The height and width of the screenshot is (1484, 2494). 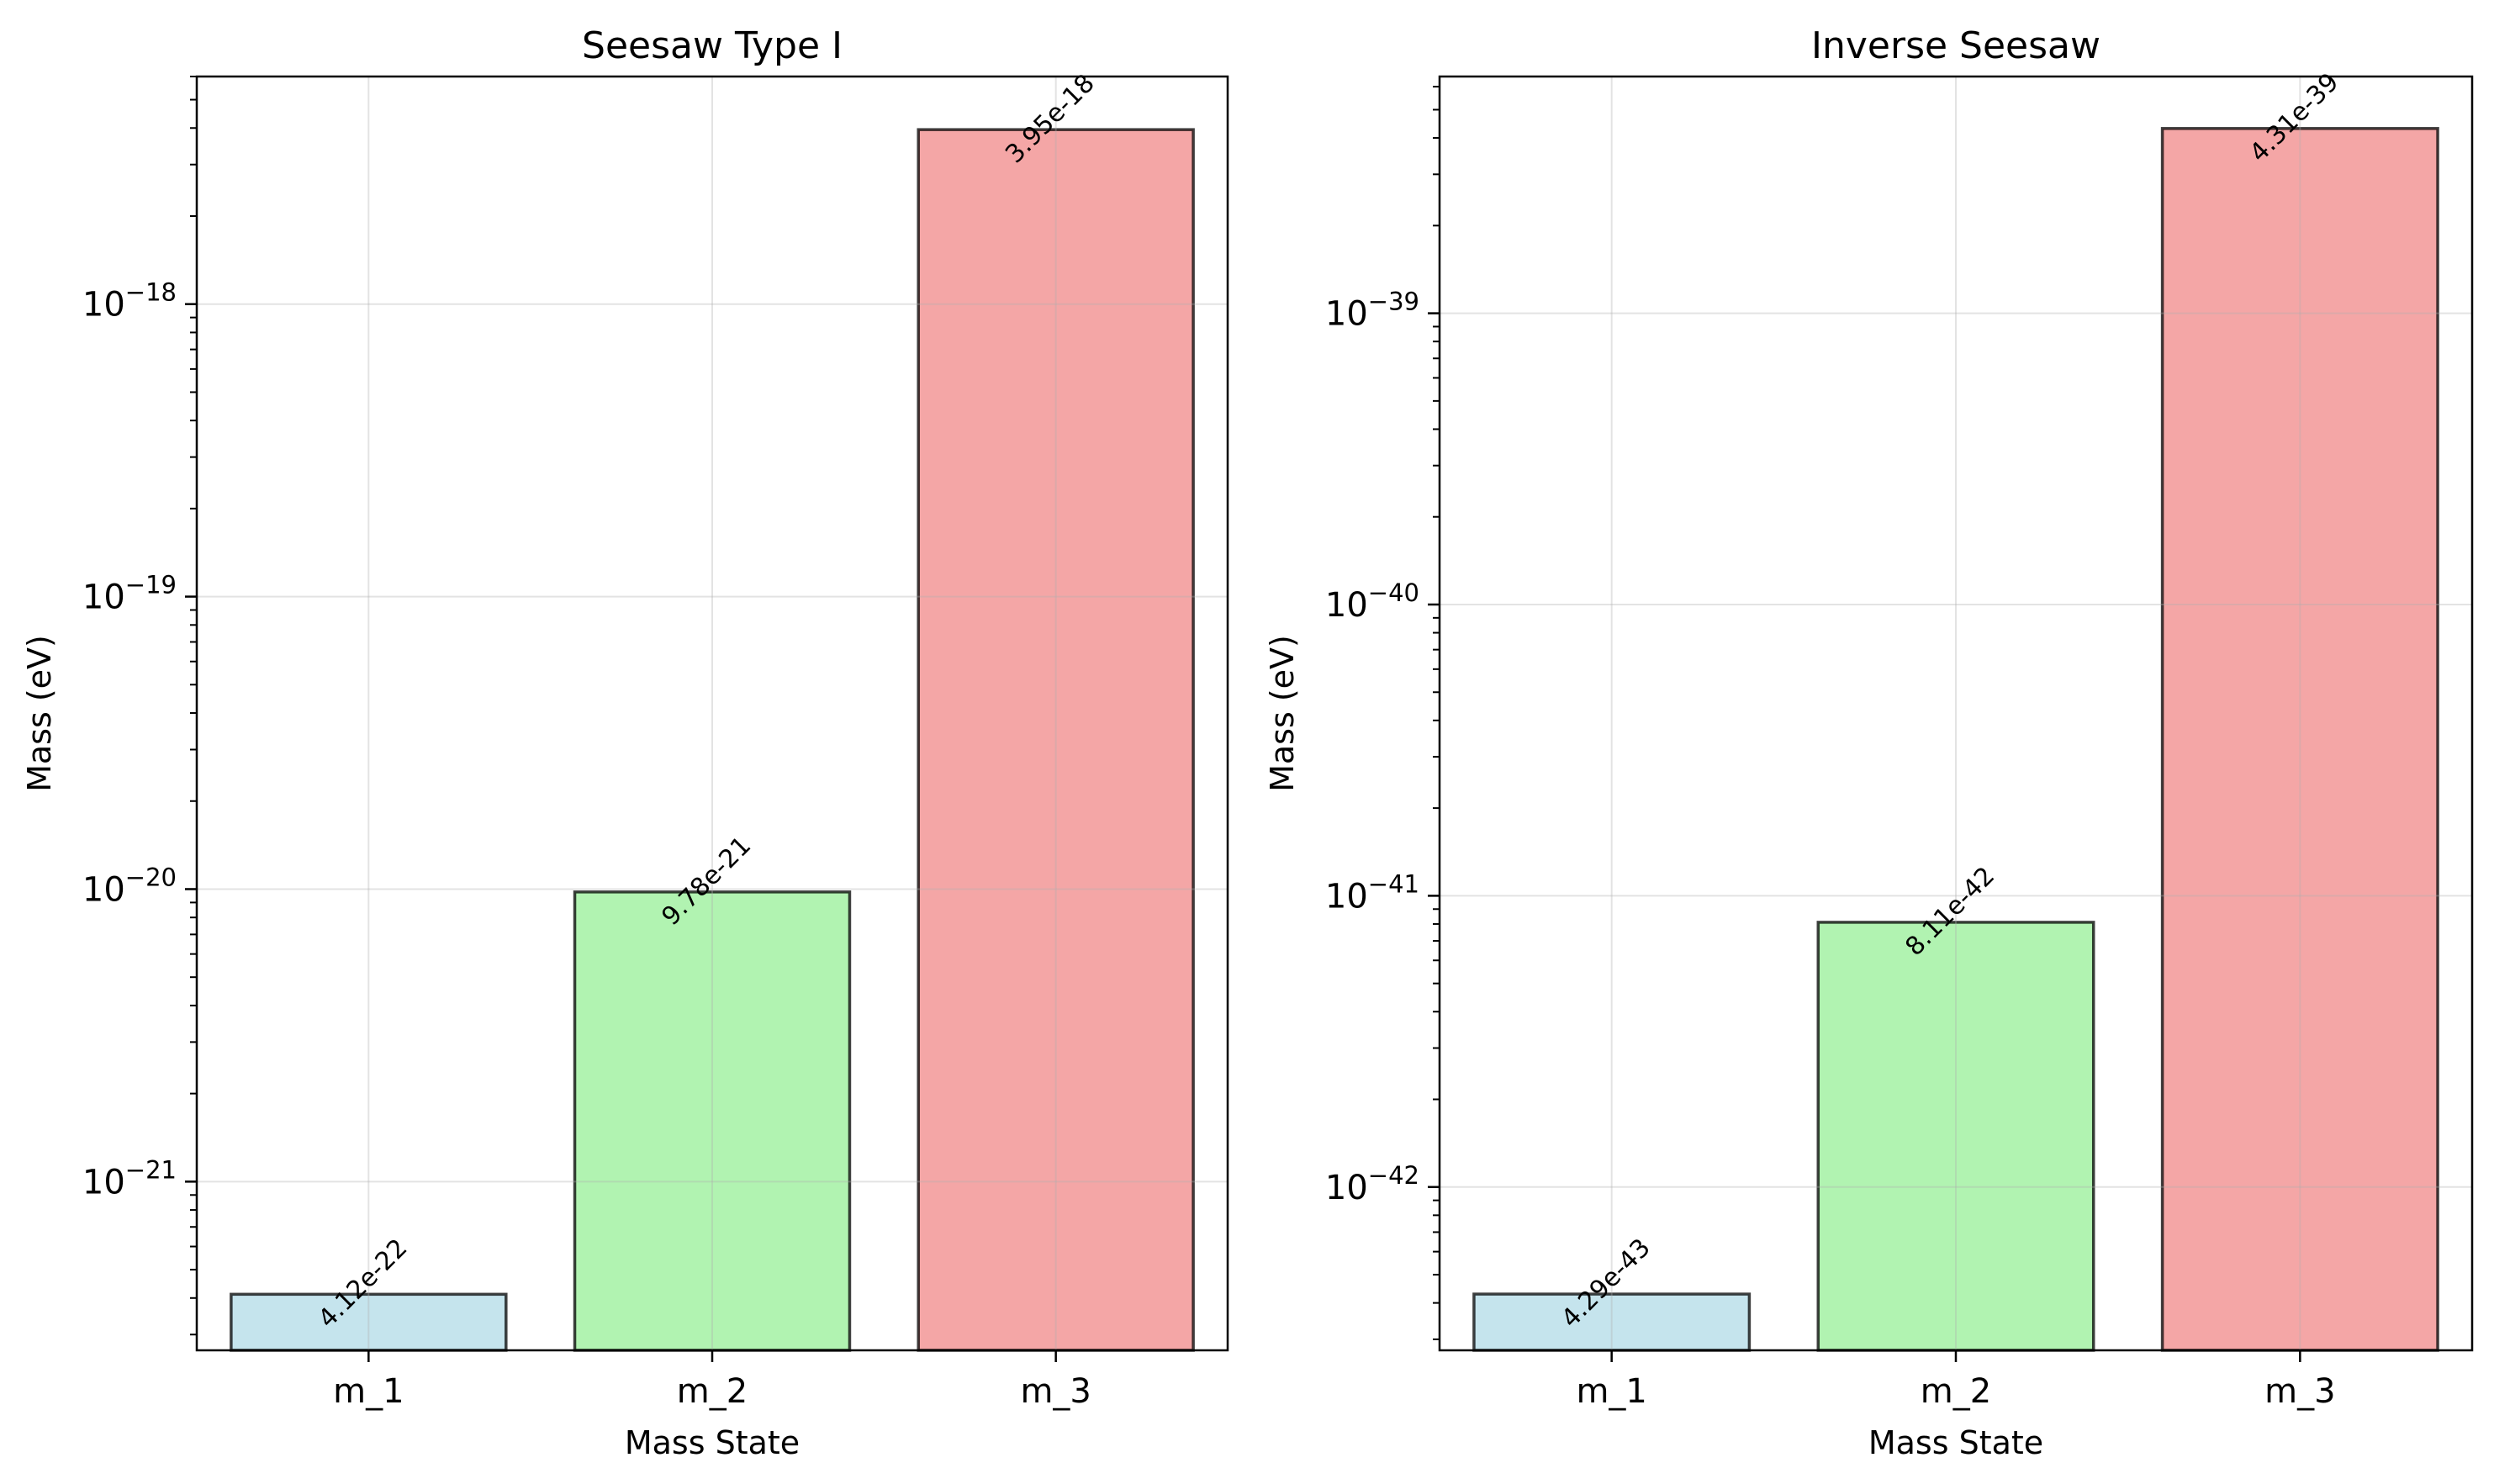 I want to click on y-tick-label: 10−42, so click(x=1372, y=1184).